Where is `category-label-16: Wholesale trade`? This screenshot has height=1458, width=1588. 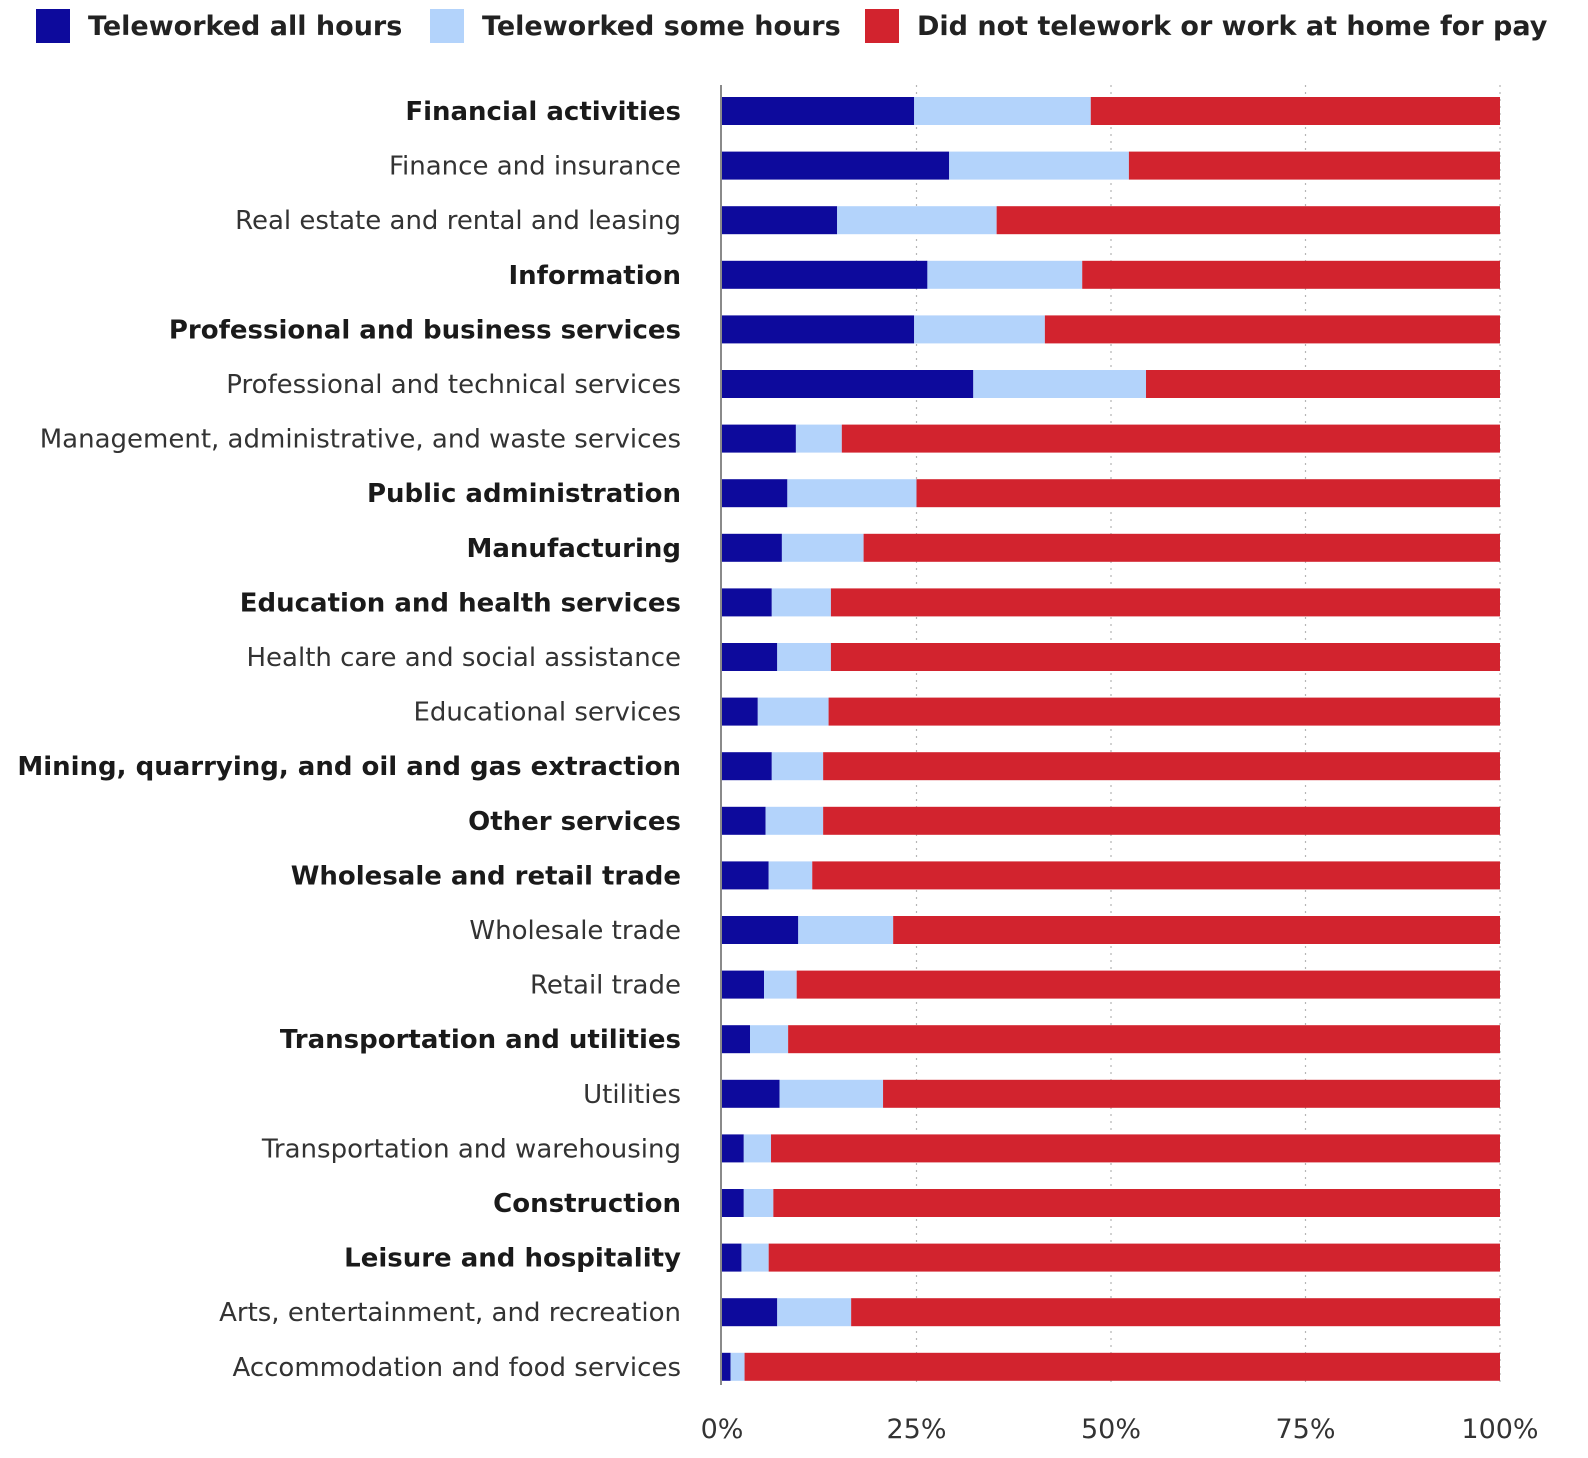 category-label-16: Wholesale trade is located at coordinates (575, 931).